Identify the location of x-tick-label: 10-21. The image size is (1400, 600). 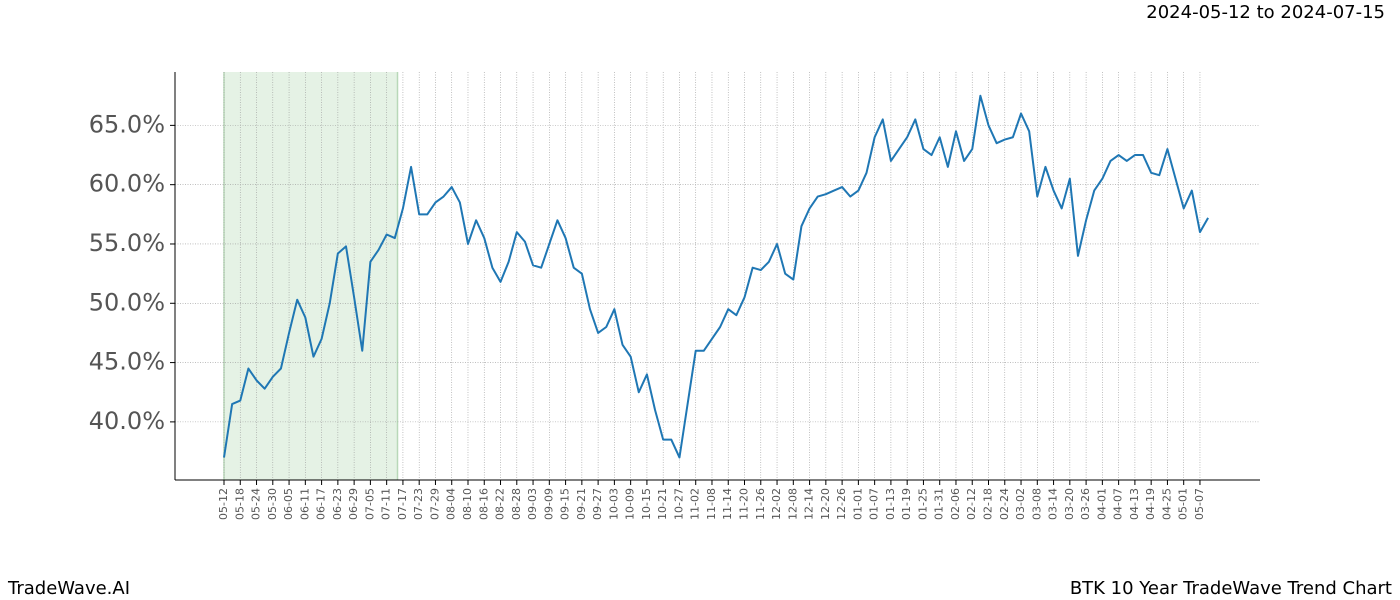
(662, 504).